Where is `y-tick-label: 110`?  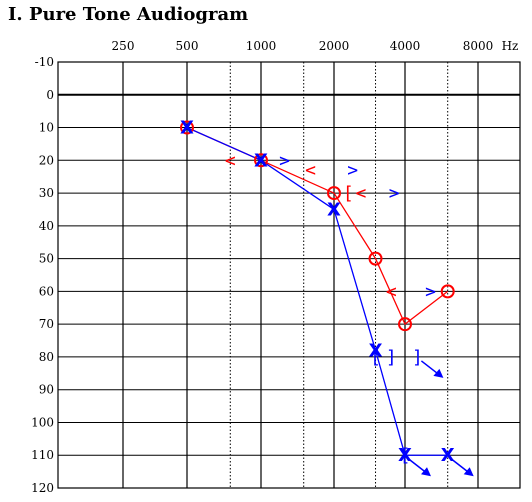 y-tick-label: 110 is located at coordinates (42, 455).